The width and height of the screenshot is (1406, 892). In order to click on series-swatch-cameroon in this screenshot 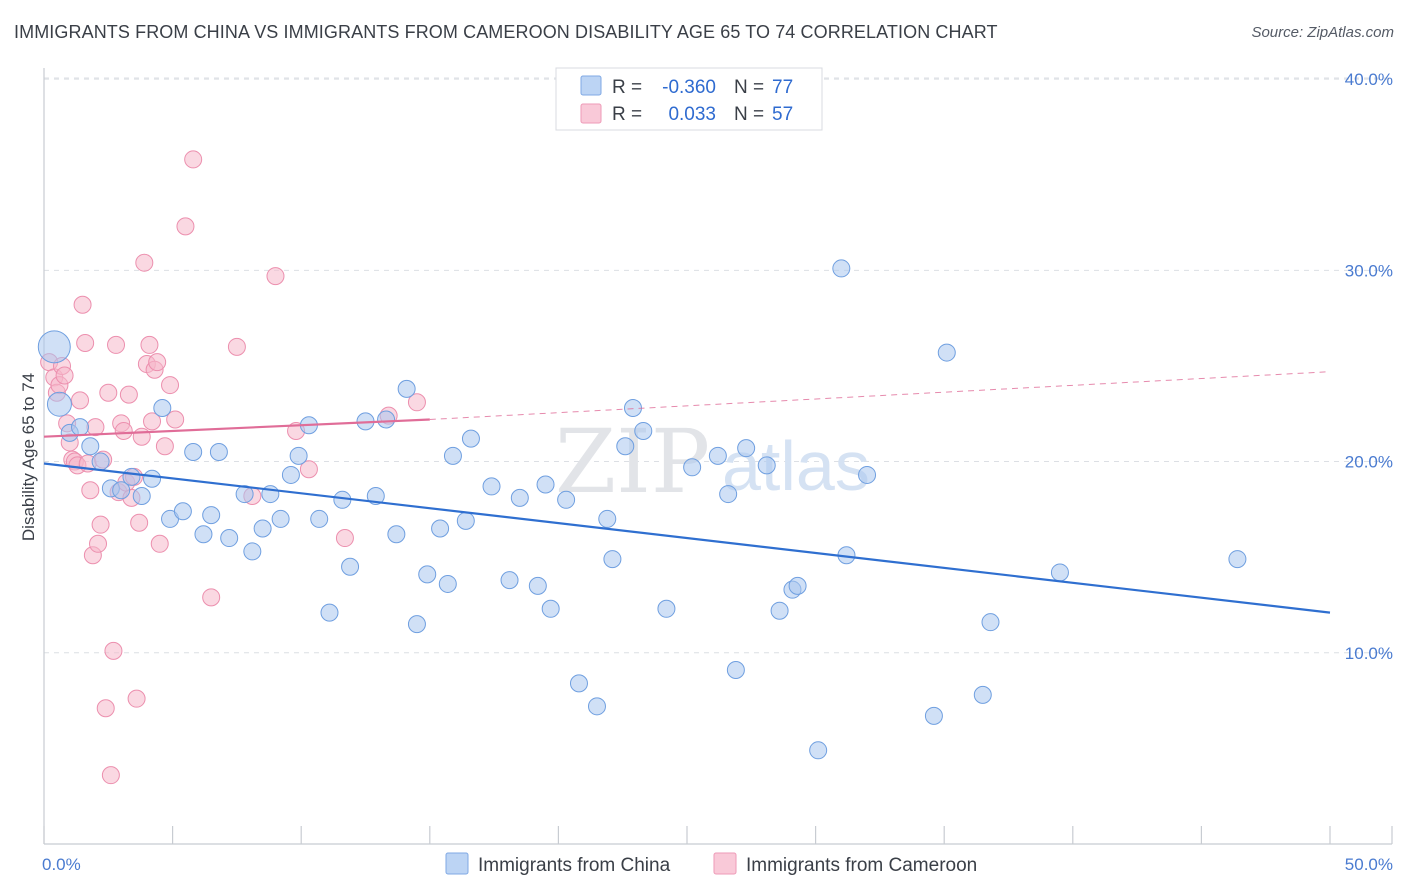, I will do `click(725, 863)`.